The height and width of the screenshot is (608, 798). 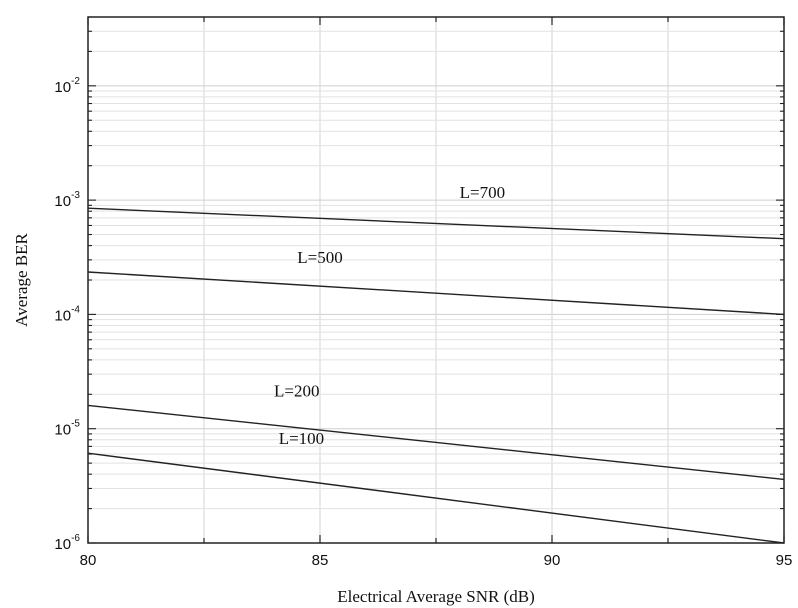 I want to click on x-tick-label: 85, so click(x=320, y=560).